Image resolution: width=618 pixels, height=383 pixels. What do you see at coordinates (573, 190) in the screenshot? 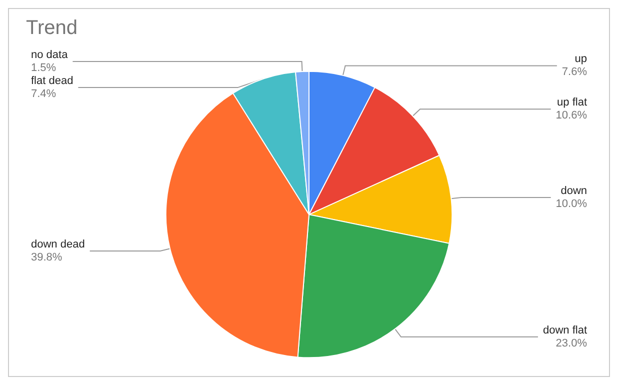
I see `slice-label: down` at bounding box center [573, 190].